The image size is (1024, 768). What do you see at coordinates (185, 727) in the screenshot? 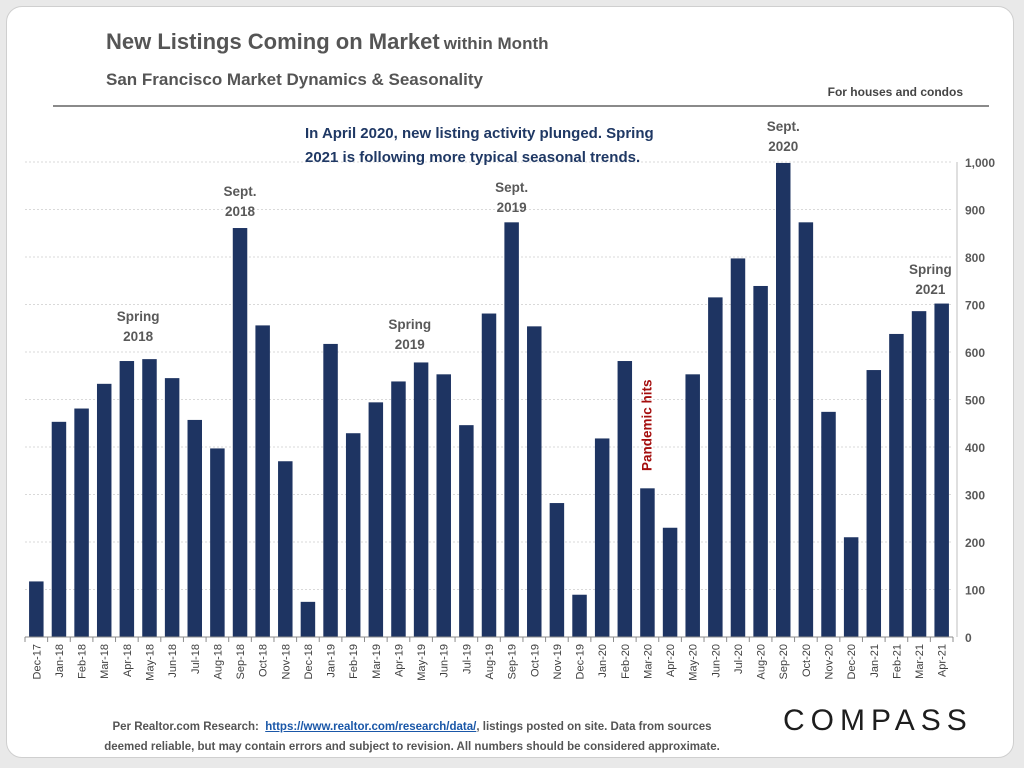
I see `source-prefix: Per Realtor.com Research:` at bounding box center [185, 727].